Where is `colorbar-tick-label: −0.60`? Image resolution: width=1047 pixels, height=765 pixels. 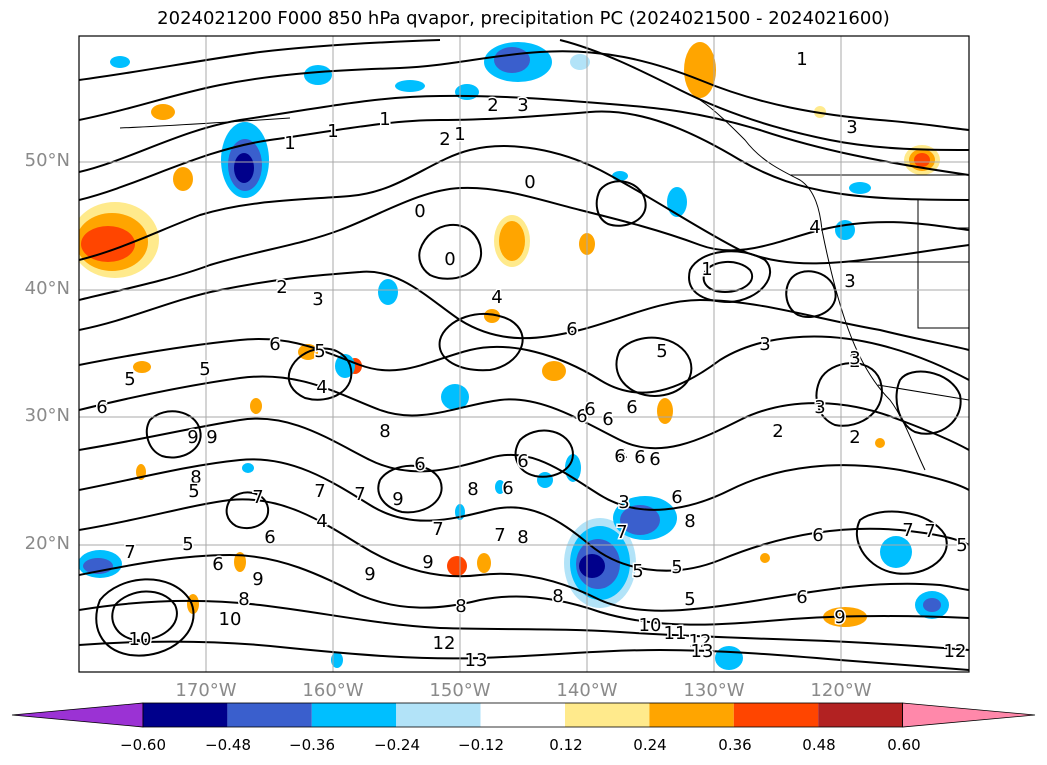 colorbar-tick-label: −0.60 is located at coordinates (143, 745).